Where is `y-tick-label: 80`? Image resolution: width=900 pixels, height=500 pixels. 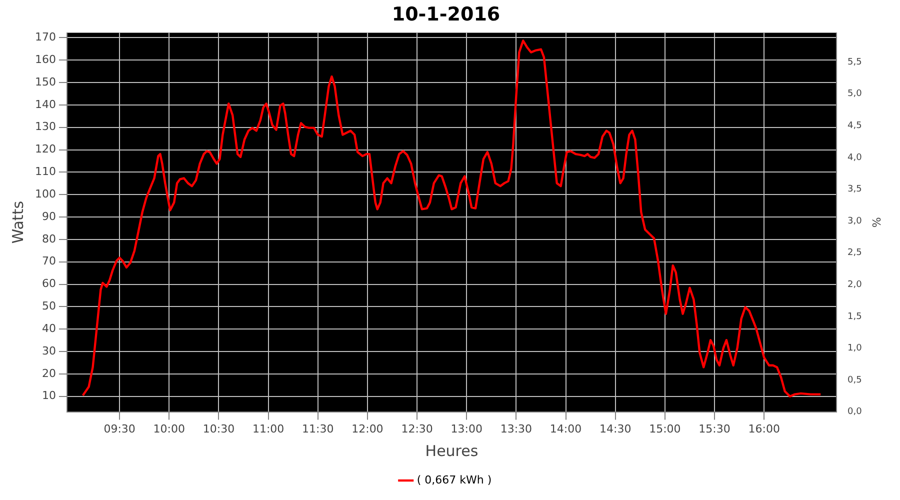
y-tick-label: 80 is located at coordinates (49, 239).